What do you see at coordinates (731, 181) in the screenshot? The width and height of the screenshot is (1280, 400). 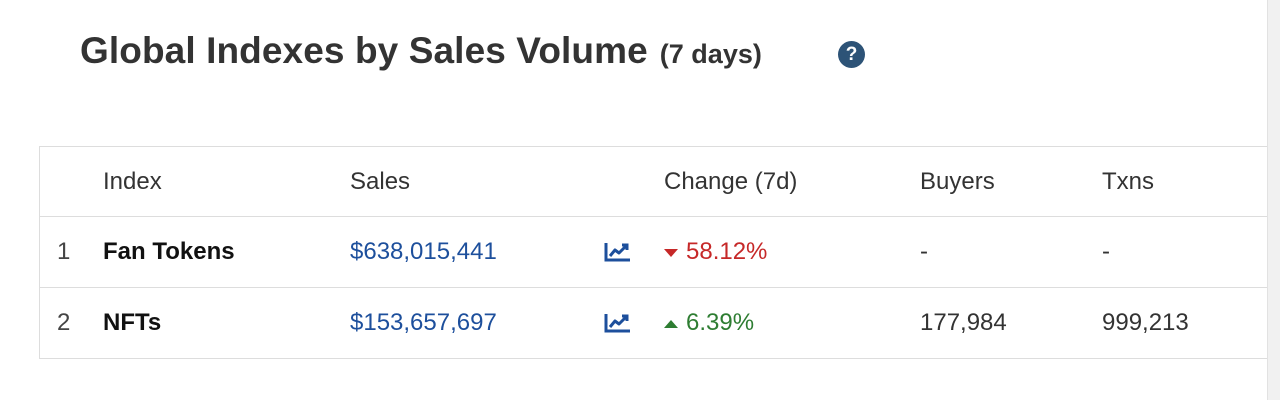 I see `column-header-change: Change (7d)` at bounding box center [731, 181].